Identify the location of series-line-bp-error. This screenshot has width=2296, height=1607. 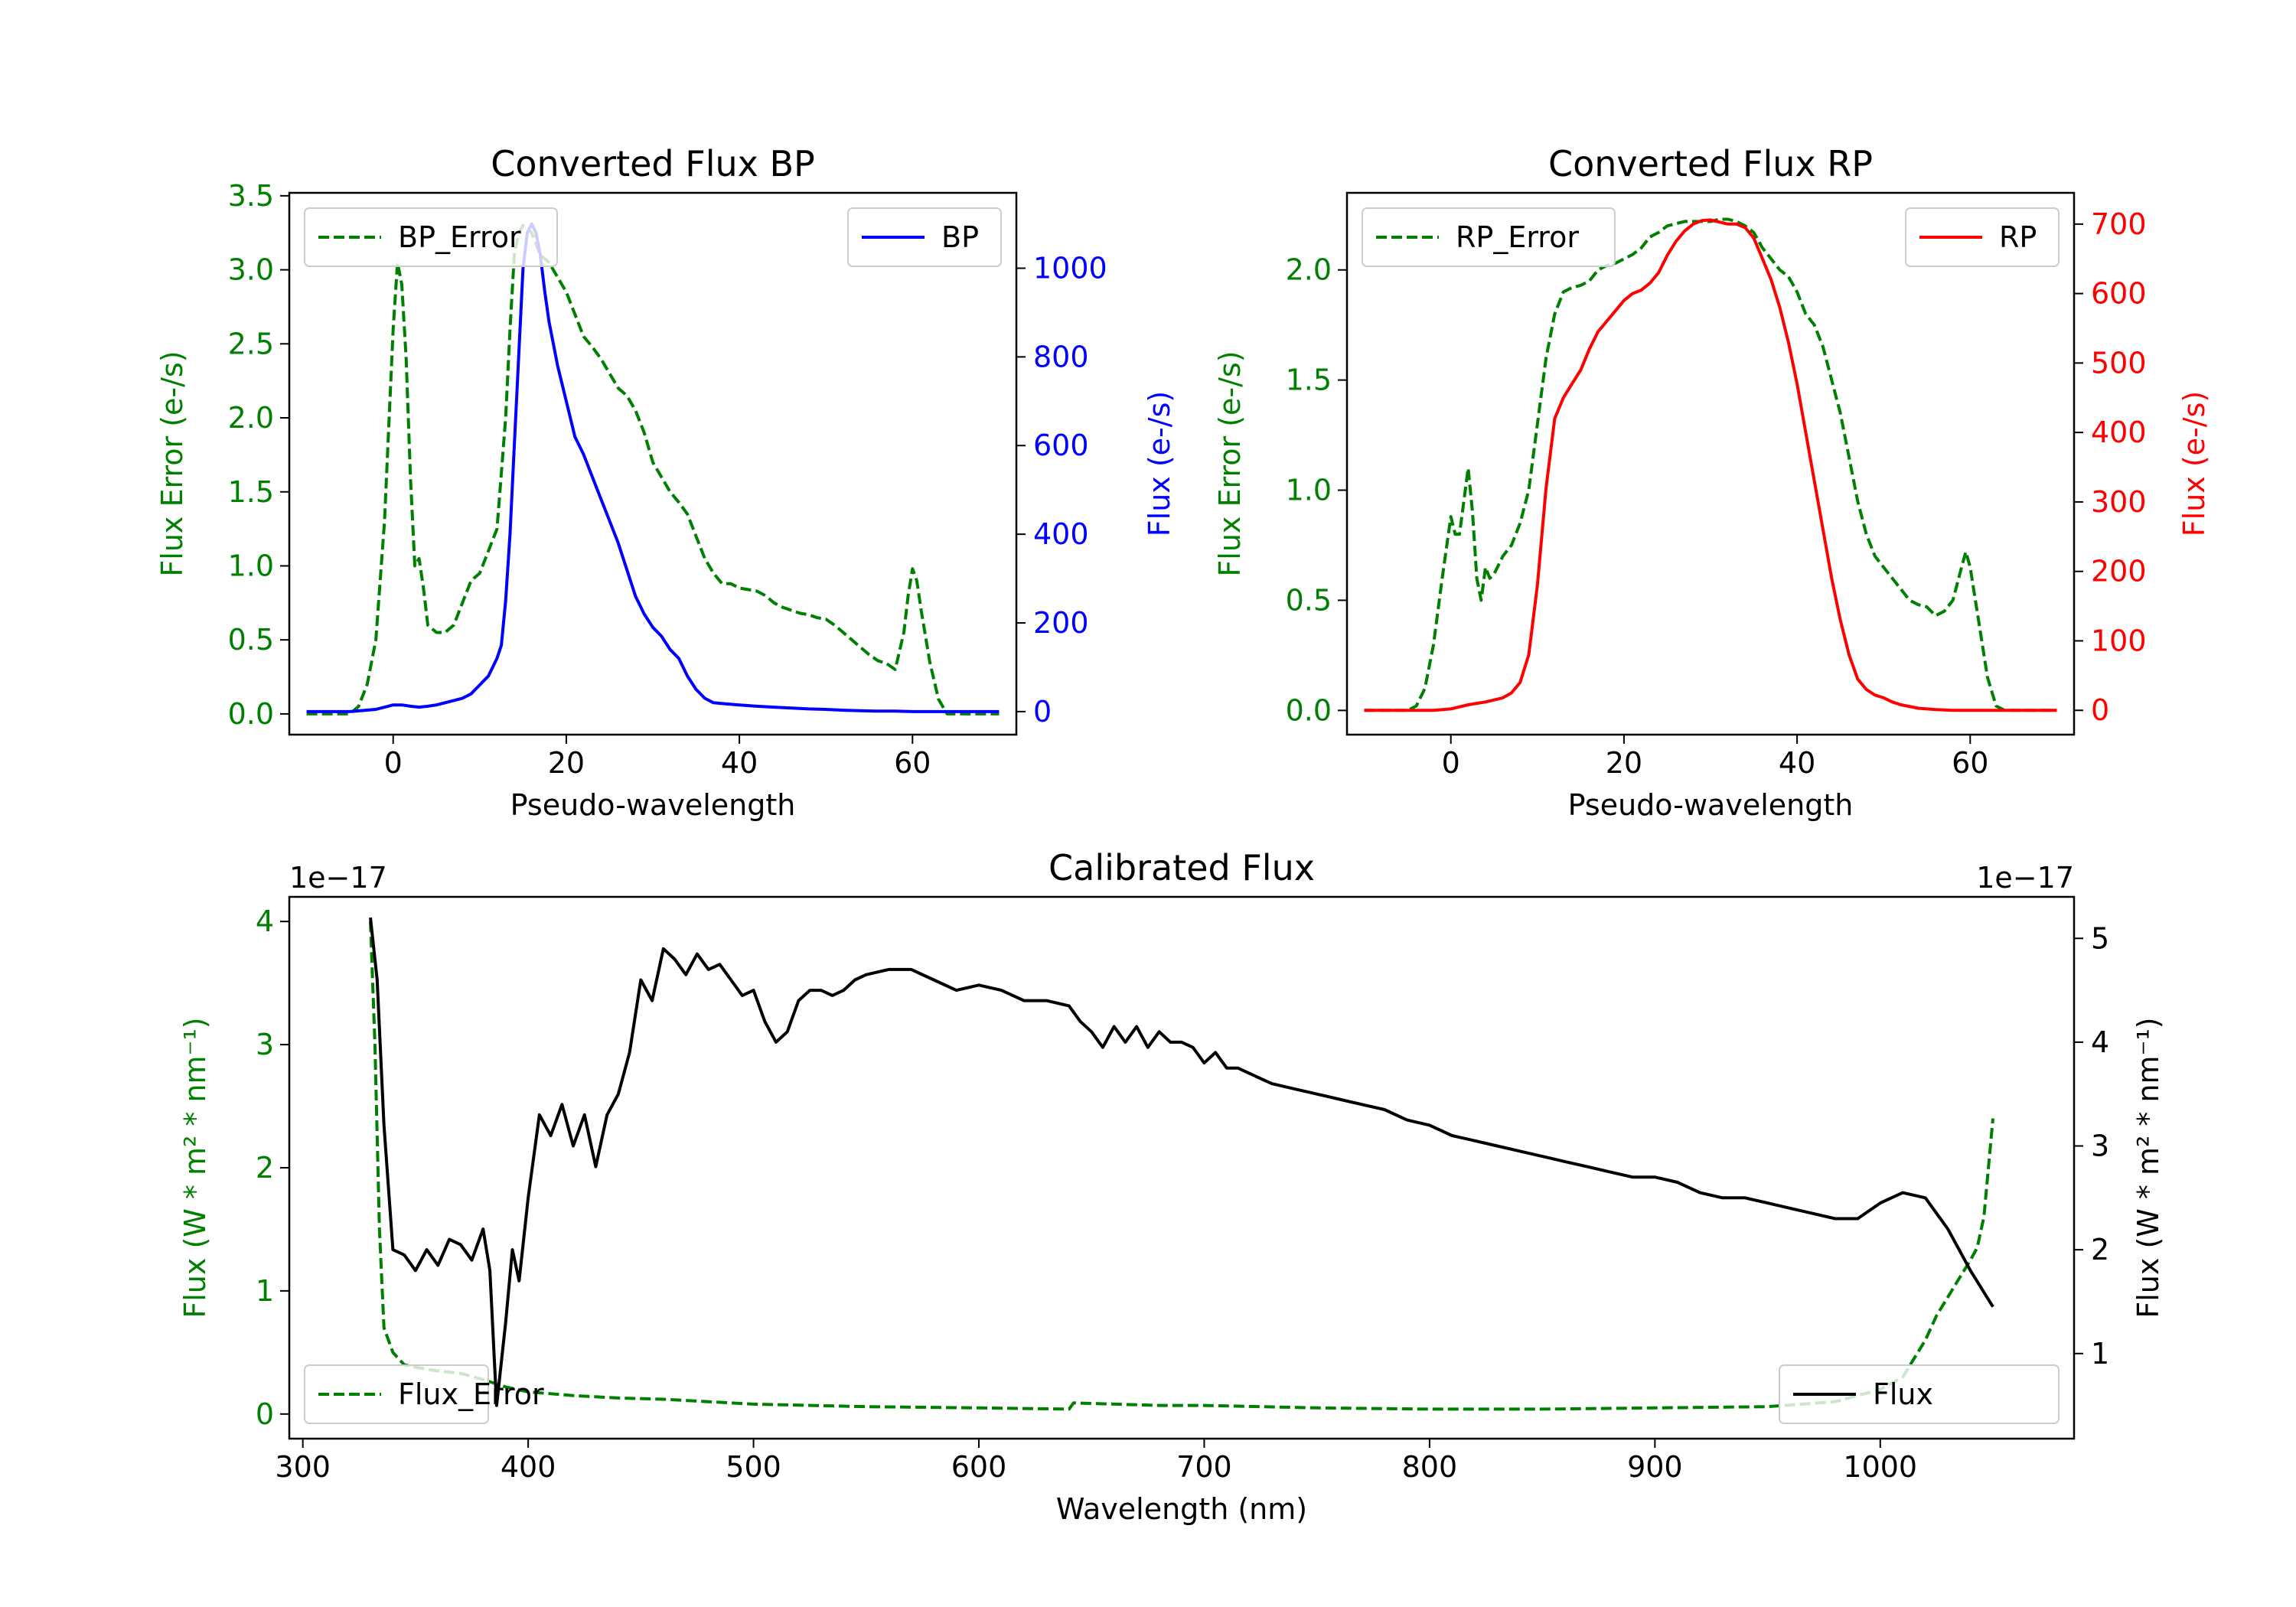
(653, 469).